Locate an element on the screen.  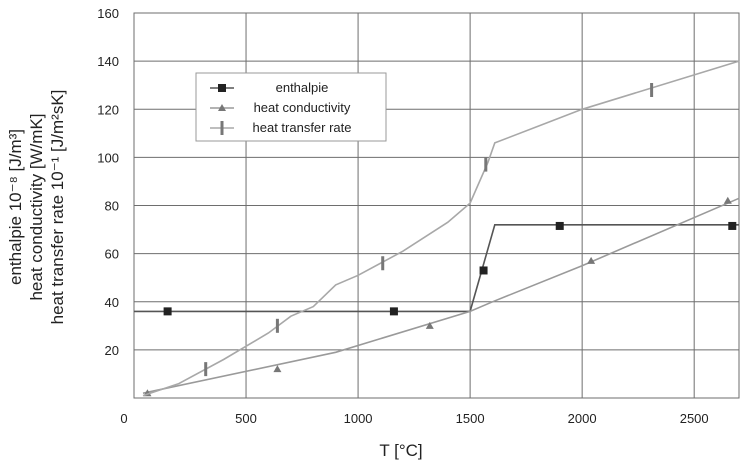
y-tick-label: 120 is located at coordinates (108, 109).